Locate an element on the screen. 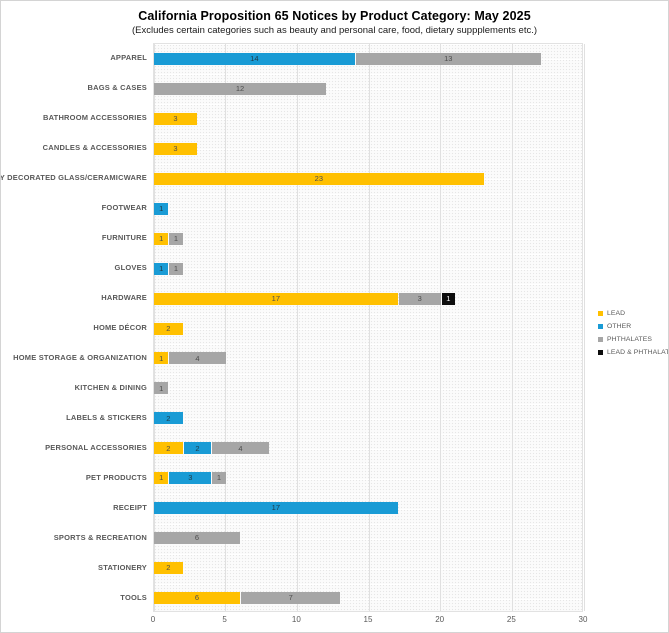 The width and height of the screenshot is (669, 633). category-label: SPORTS & RECREATION is located at coordinates (100, 537).